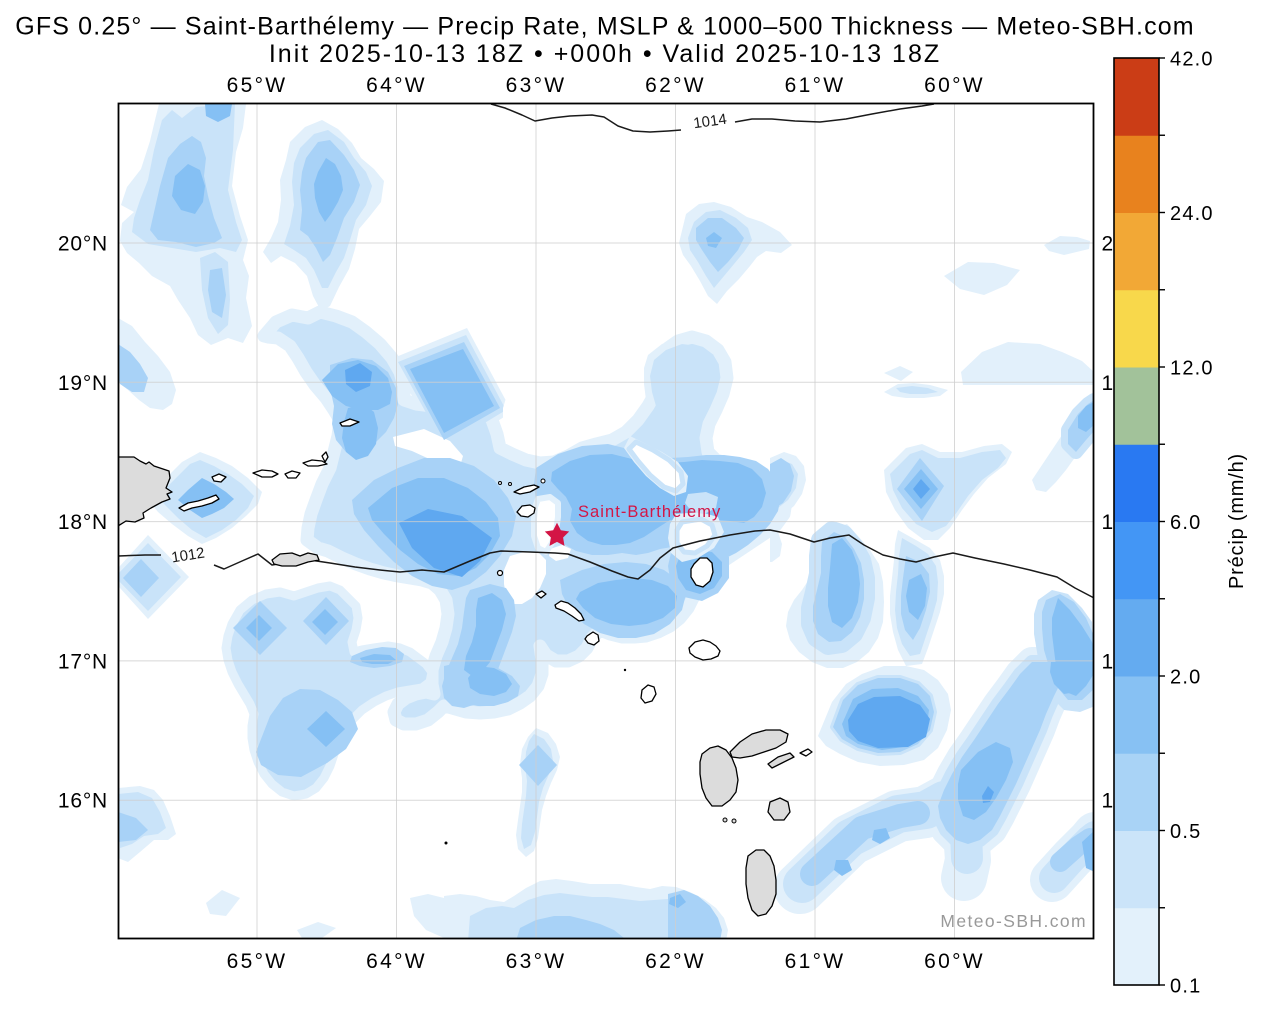  I want to click on svg-text: Saint-Barthélemy, so click(649, 512).